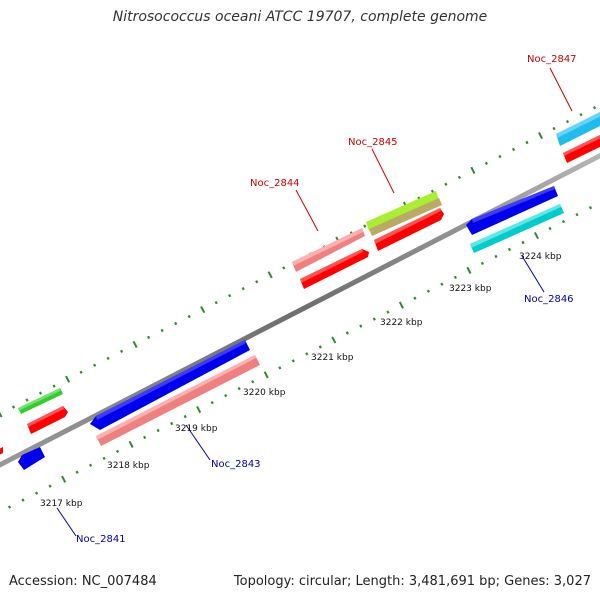 Image resolution: width=600 pixels, height=600 pixels. Describe the element at coordinates (264, 393) in the screenshot. I see `kbp-label-3220: 3220 kbp` at that location.